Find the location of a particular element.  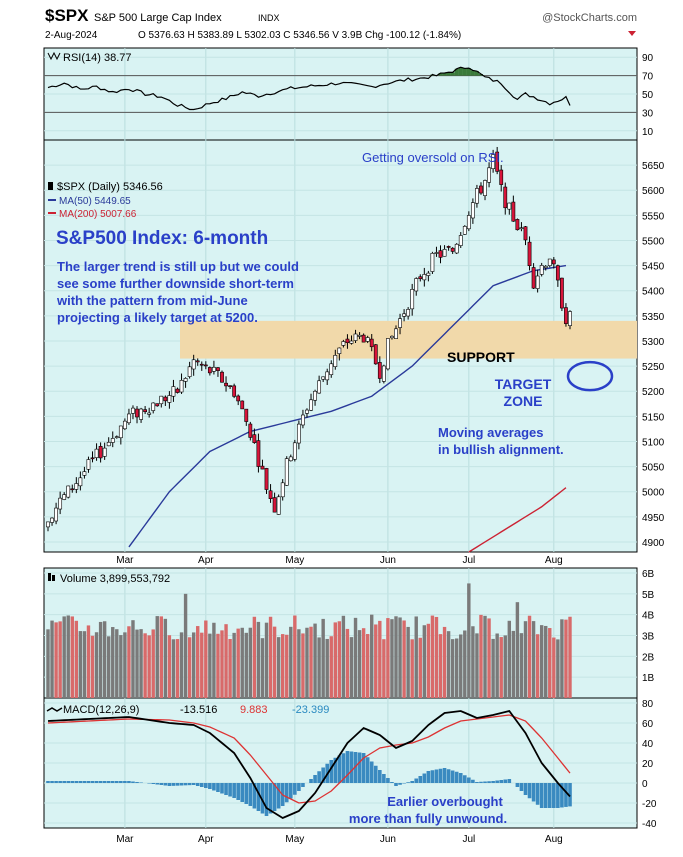

price-y-tick-label: 5250 is located at coordinates (653, 367).